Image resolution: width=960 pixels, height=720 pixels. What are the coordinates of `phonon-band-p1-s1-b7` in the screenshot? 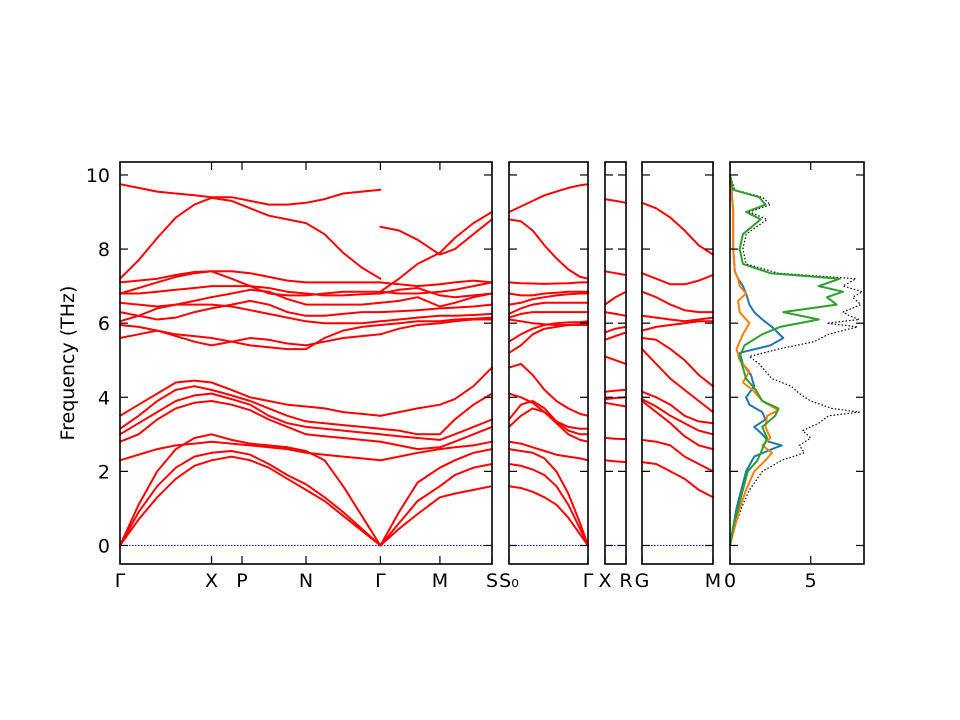 It's located at (296, 399).